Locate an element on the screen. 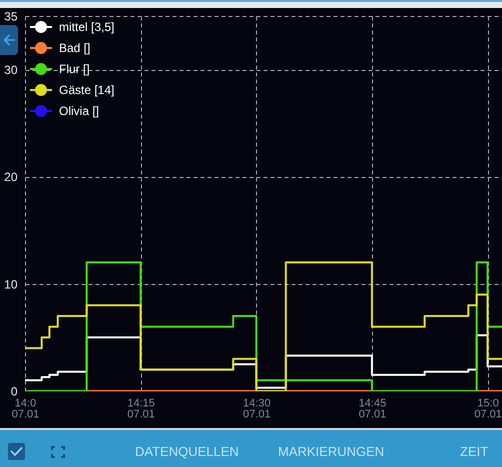 Image resolution: width=502 pixels, height=467 pixels. legend-label: Olivia [] is located at coordinates (79, 111).